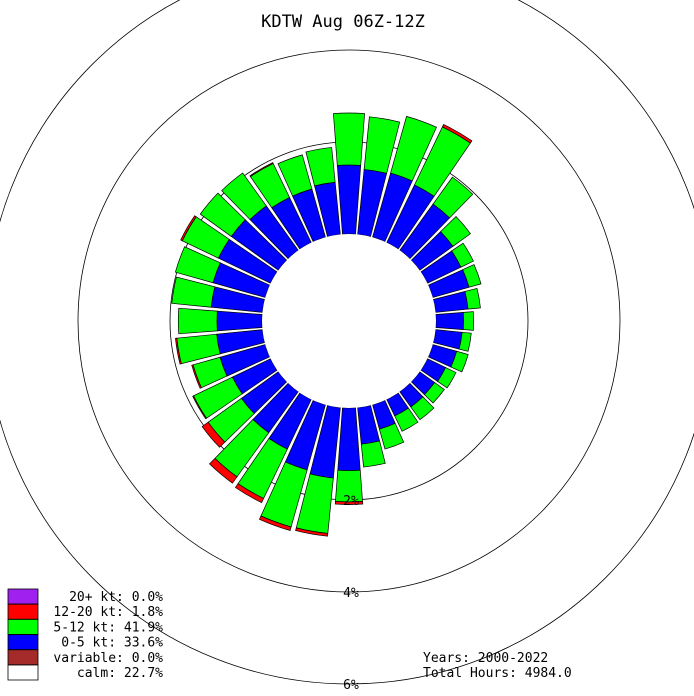  What do you see at coordinates (497, 673) in the screenshot?
I see `total-hours-text: Total Hours: 4984.0` at bounding box center [497, 673].